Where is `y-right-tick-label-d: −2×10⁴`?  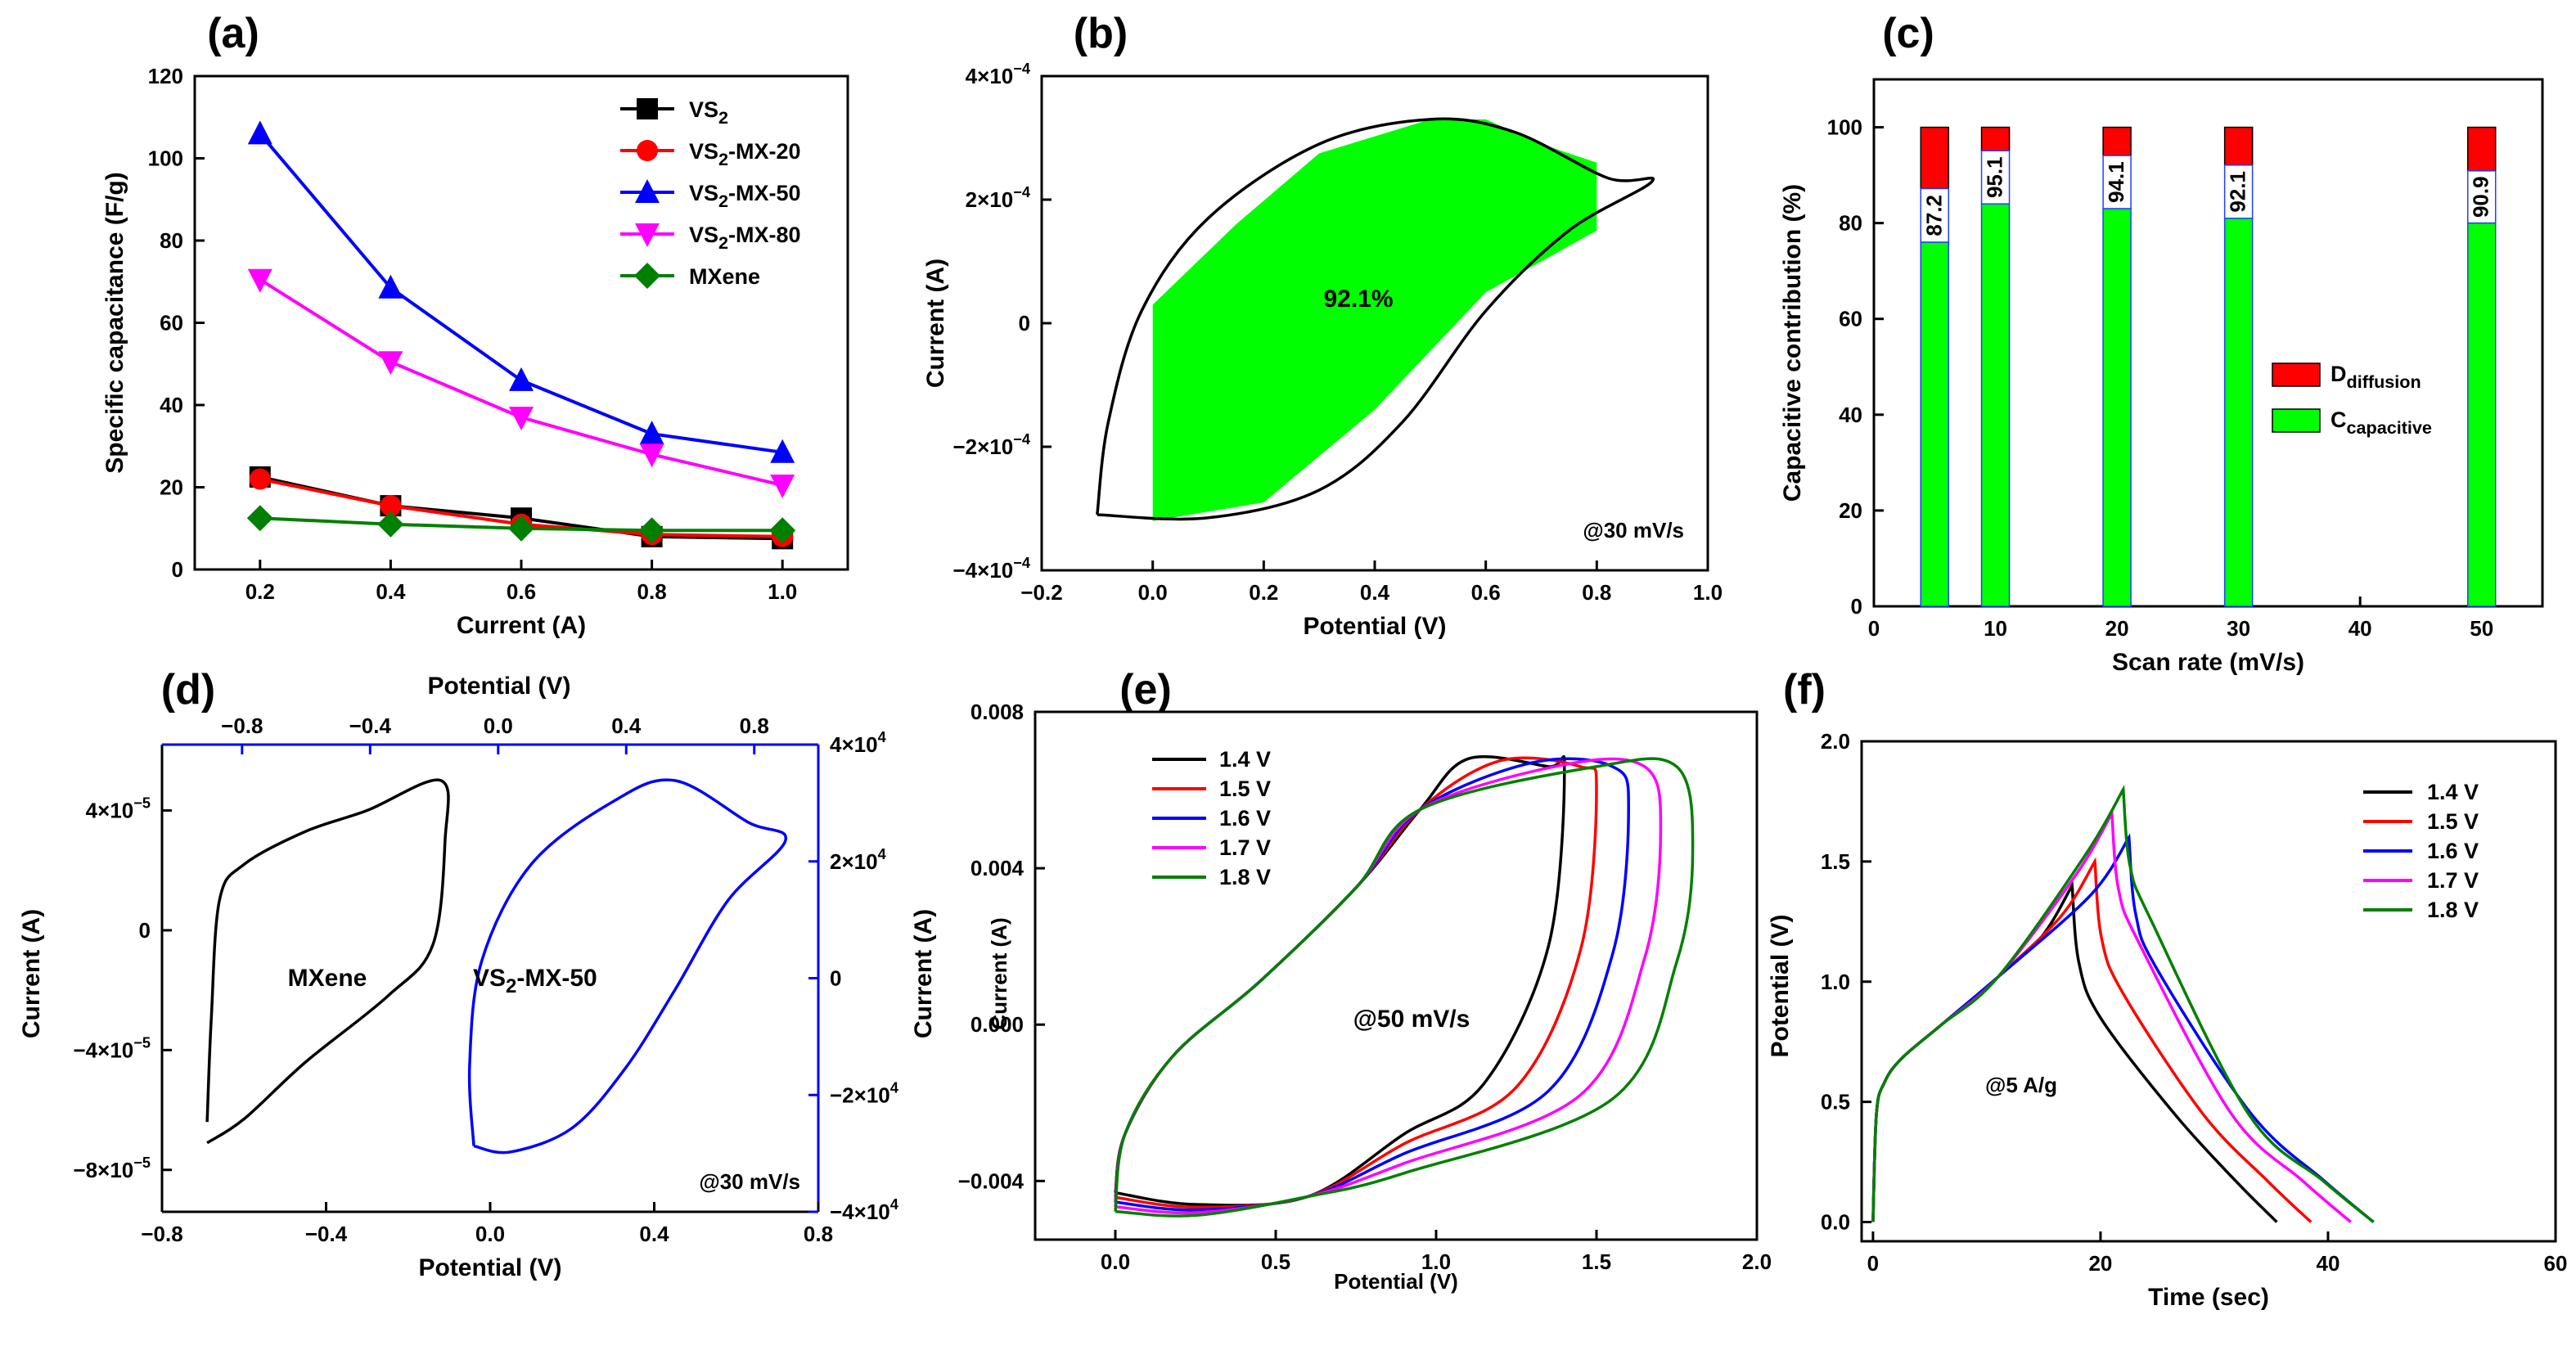 y-right-tick-label-d: −2×10⁴ is located at coordinates (865, 1093).